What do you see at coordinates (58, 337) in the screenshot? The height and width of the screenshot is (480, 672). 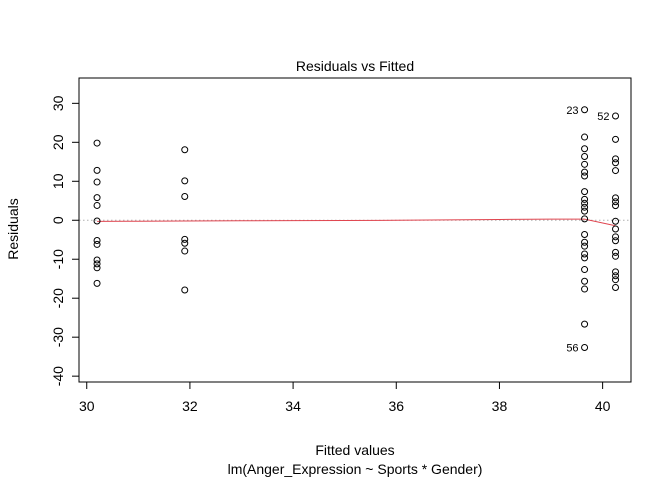 I see `y-tick-label: -30` at bounding box center [58, 337].